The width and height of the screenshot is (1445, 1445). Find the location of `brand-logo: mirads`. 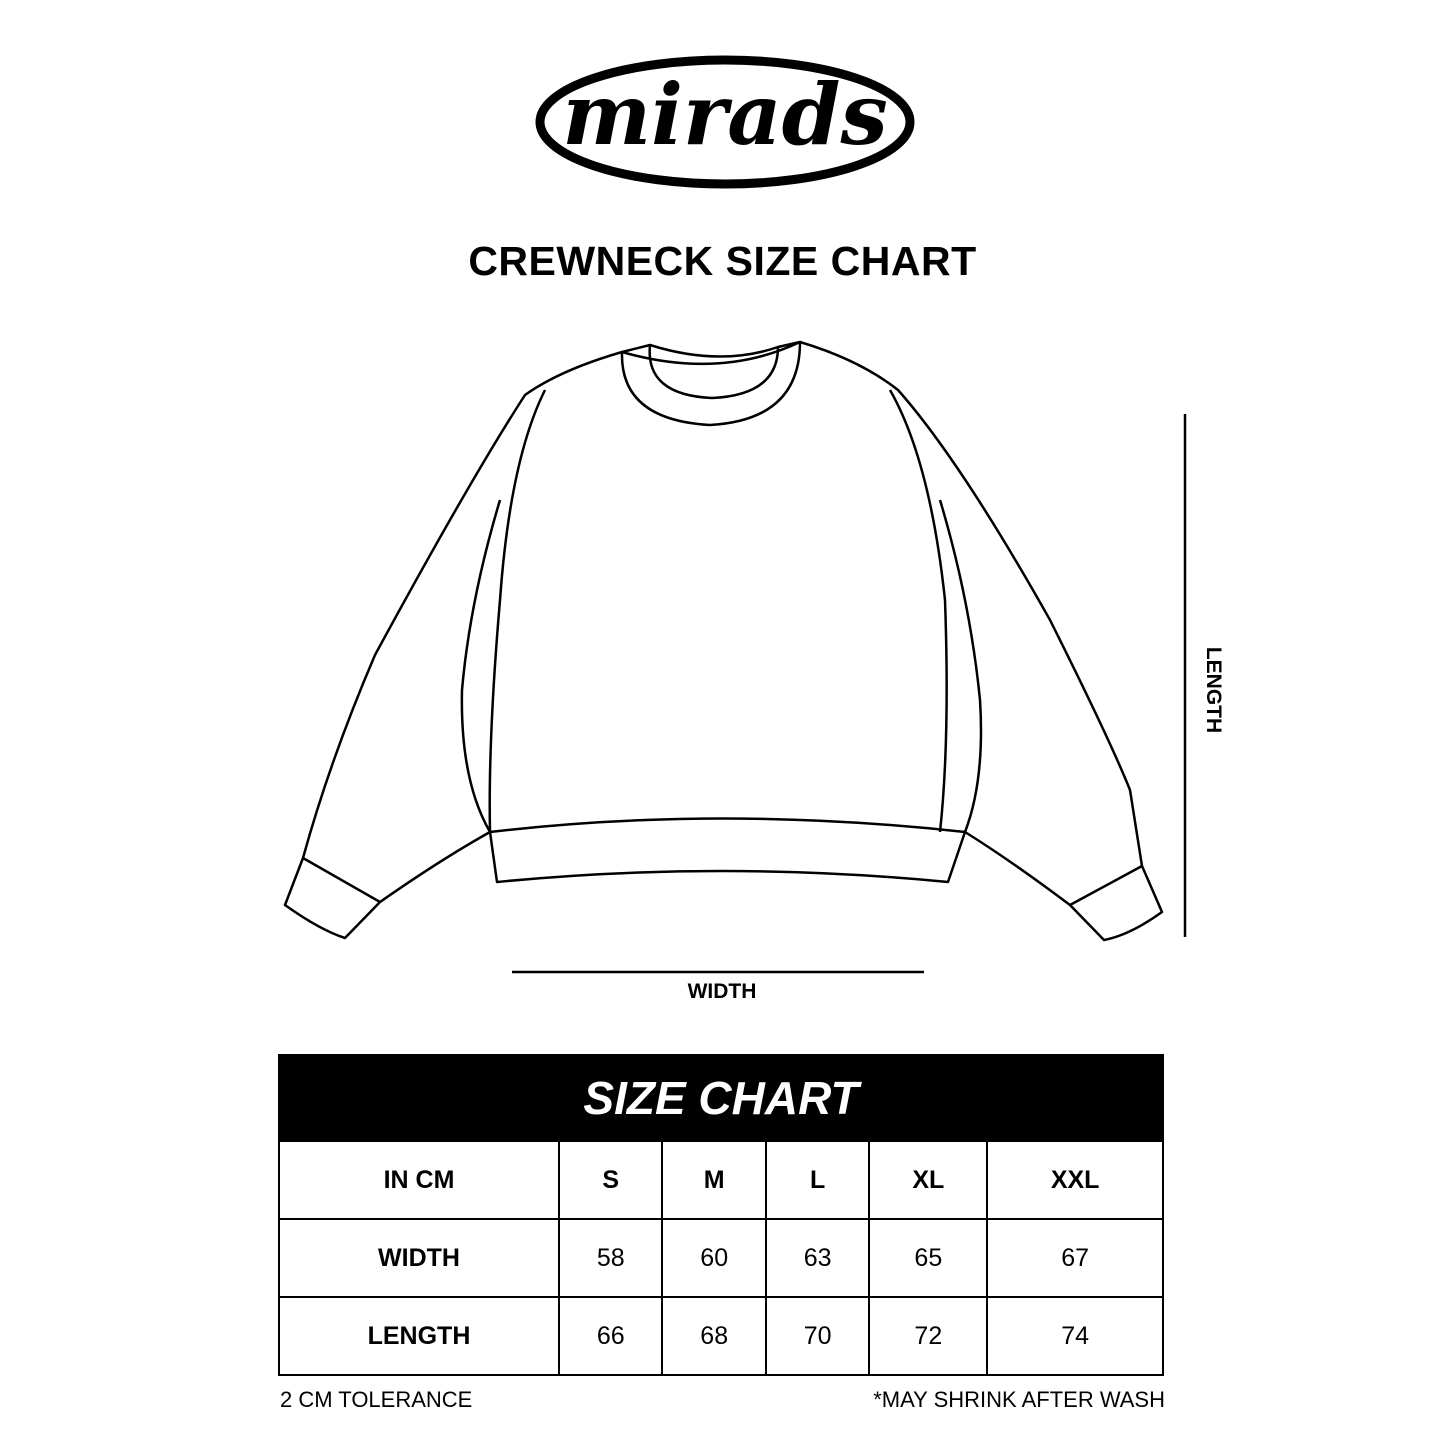

brand-logo: mirads is located at coordinates (725, 122).